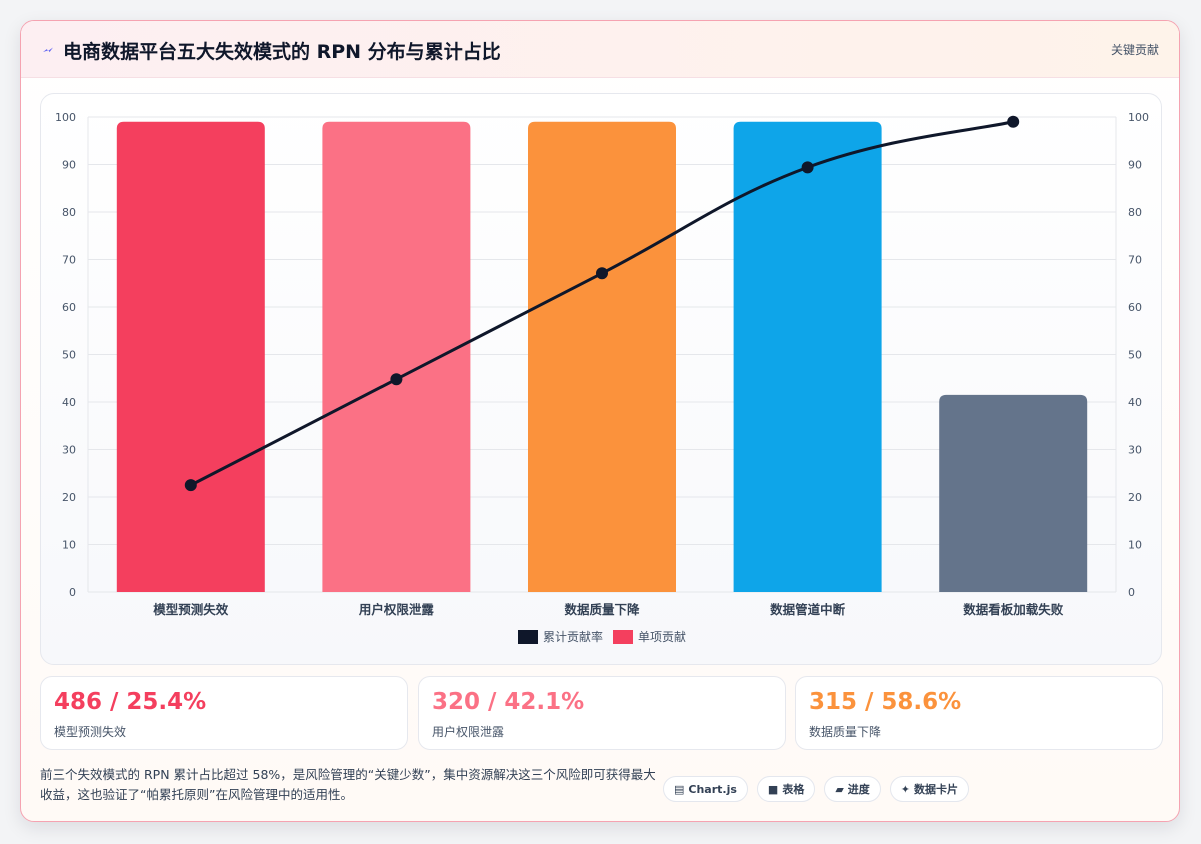  Describe the element at coordinates (1135, 260) in the screenshot. I see `y2-tick-label: 70` at that location.